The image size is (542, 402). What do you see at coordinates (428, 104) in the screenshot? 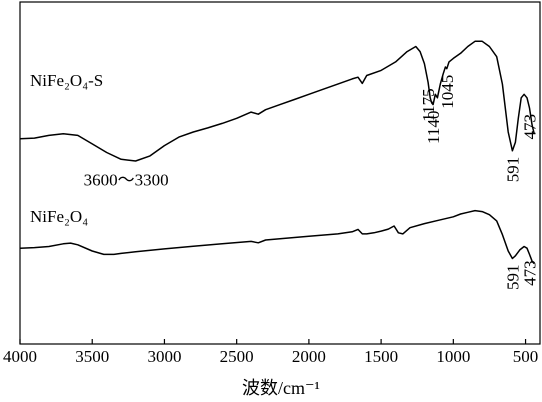
I see `annotation-label: 1175` at bounding box center [428, 104].